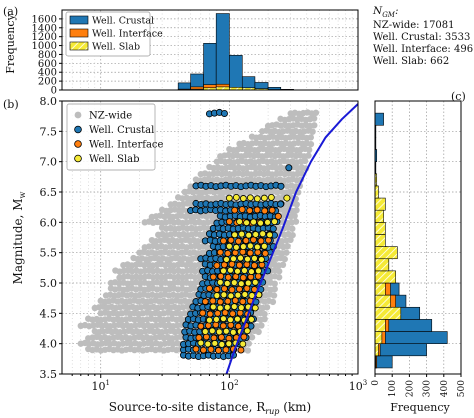 This screenshot has width=474, height=418. I want to click on panel-b-ytick-label: 4.0, so click(49, 344).